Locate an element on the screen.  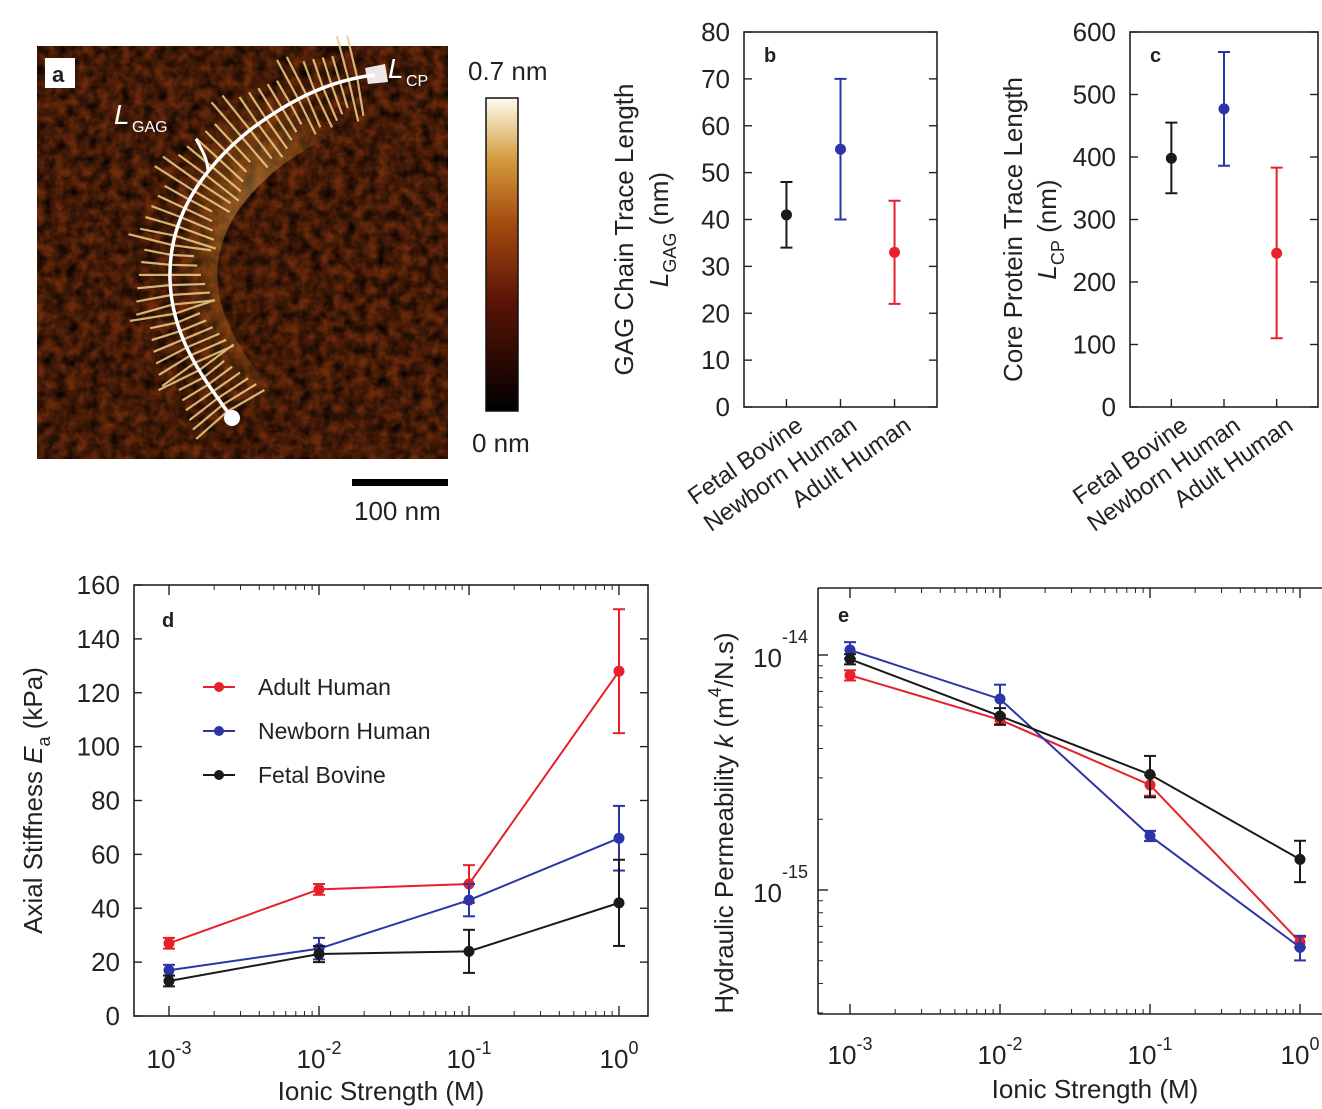
y-axis-label: Hydraulic Permeability k (m4/N.s) is located at coordinates (722, 822).